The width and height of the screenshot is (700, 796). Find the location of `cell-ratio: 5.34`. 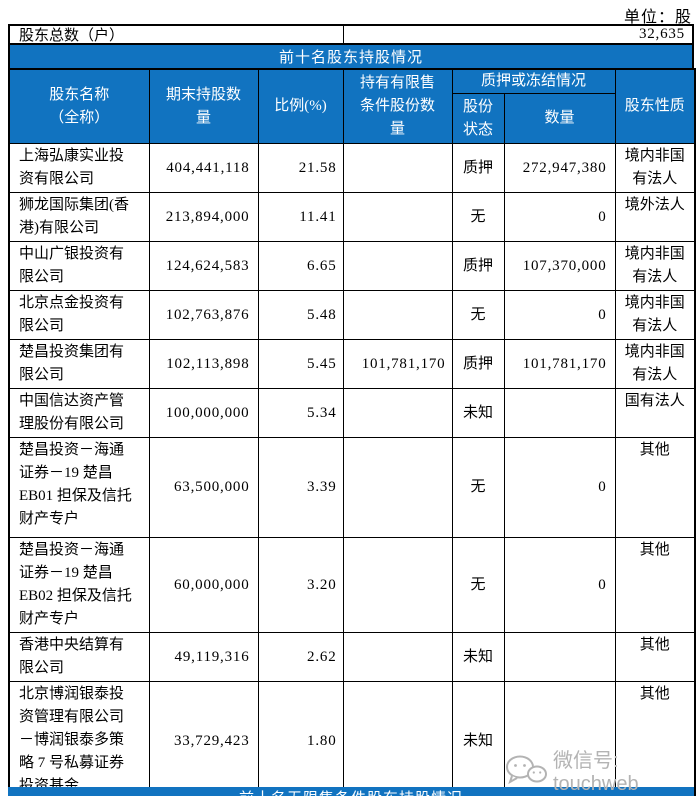

cell-ratio: 5.34 is located at coordinates (300, 413).